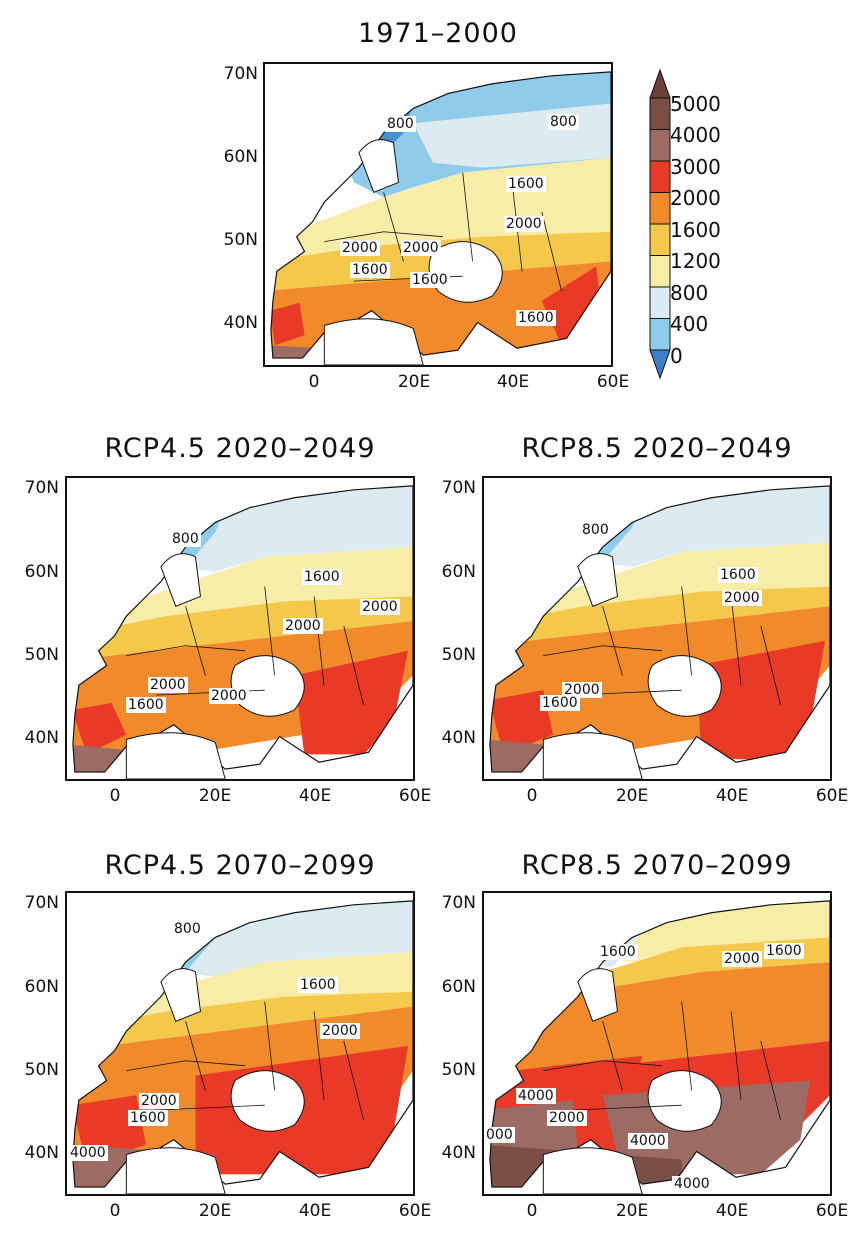 This screenshot has width=860, height=1247. I want to click on colorbar-label: 0, so click(676, 356).